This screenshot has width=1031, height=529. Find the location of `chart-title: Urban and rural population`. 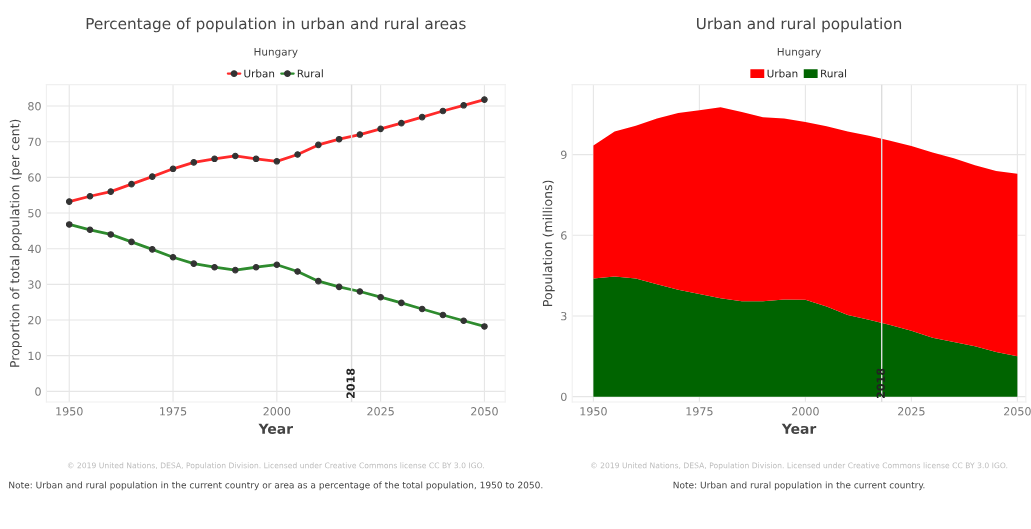

chart-title: Urban and rural population is located at coordinates (799, 25).